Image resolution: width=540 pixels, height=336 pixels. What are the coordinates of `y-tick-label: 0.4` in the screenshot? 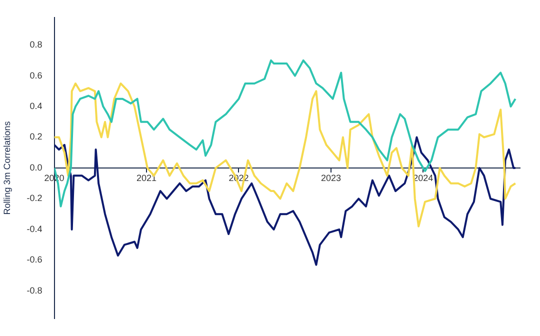 It's located at (36, 106).